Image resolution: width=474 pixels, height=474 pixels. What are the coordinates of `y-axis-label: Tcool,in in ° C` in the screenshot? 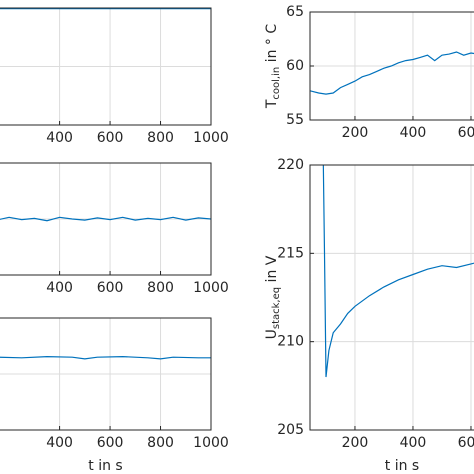 It's located at (273, 66).